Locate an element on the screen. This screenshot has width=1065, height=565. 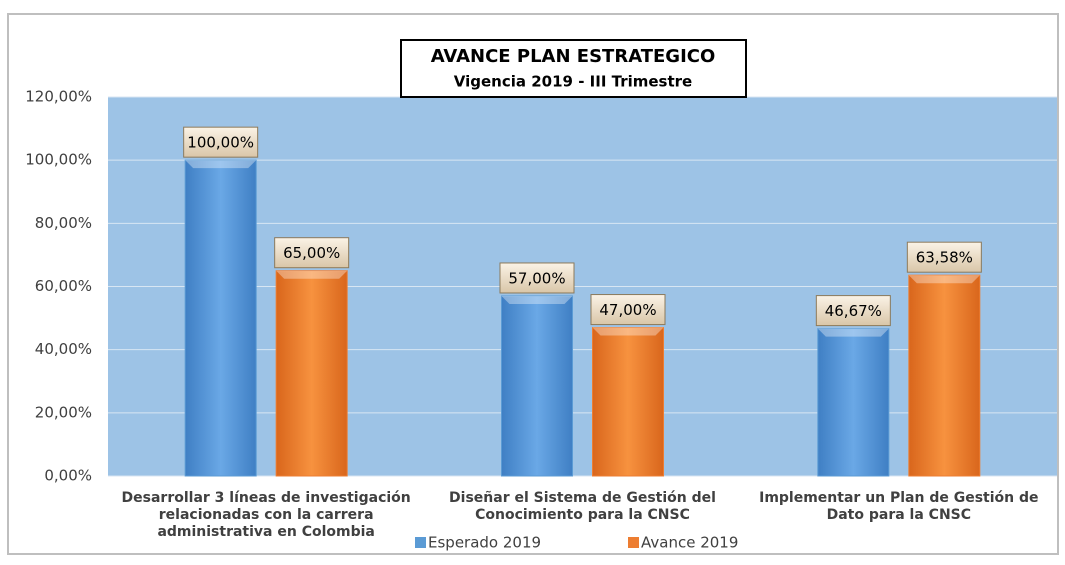
chart-subtitle: Vigencia 2019 - III Trimestre is located at coordinates (573, 82).